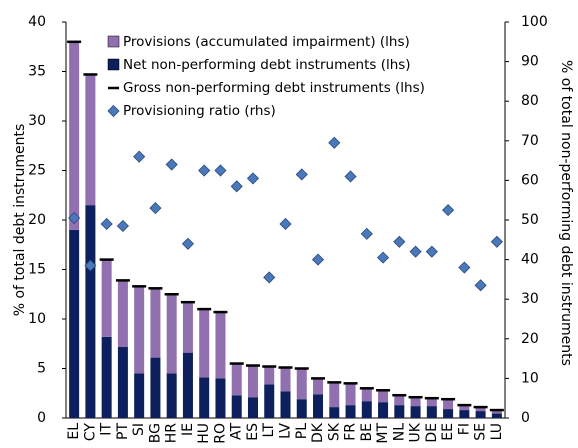  I want to click on y2-tick-label: 80, so click(530, 101).